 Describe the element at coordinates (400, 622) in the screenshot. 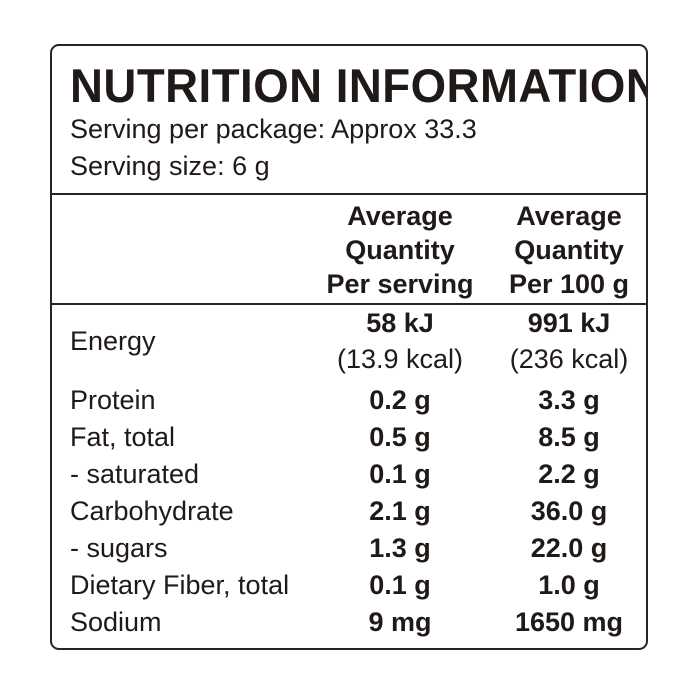

I see `value-per-serving: 9 mg` at that location.